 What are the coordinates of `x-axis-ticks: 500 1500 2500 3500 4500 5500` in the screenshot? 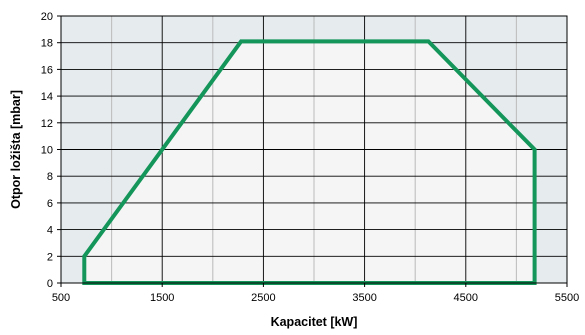 It's located at (315, 293).